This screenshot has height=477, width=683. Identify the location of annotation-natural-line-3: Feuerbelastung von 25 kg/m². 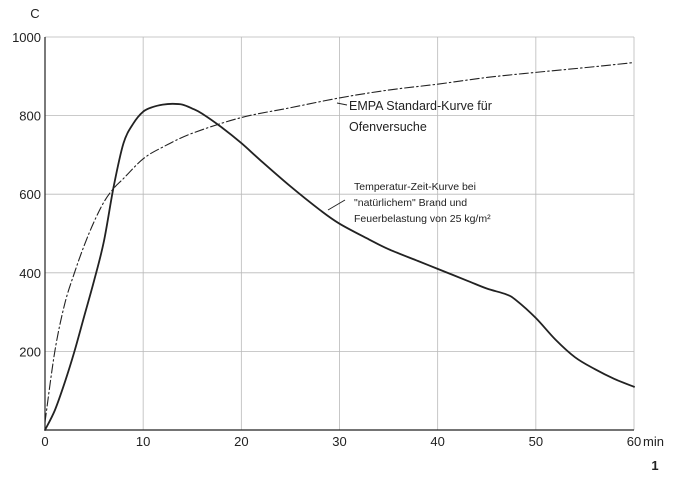
(422, 219).